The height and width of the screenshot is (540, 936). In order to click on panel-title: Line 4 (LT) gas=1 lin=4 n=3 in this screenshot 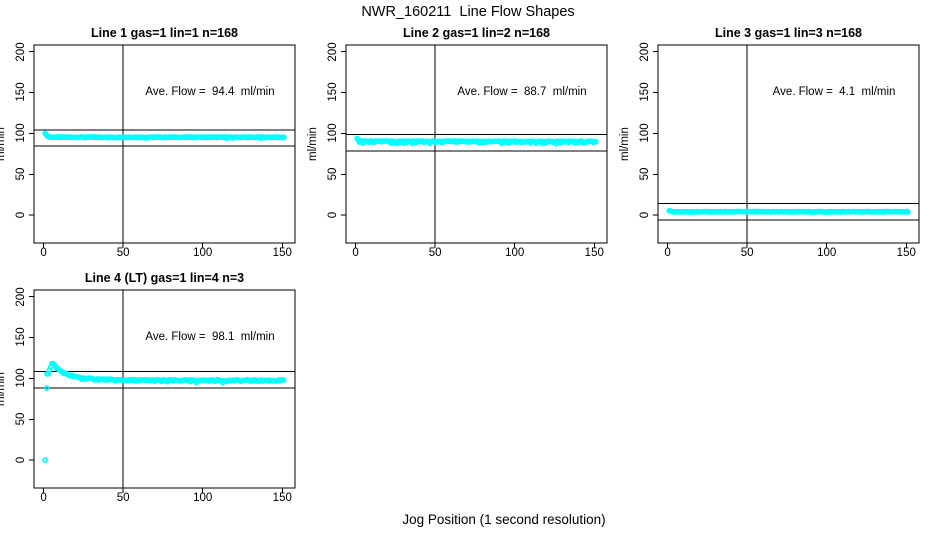, I will do `click(164, 278)`.